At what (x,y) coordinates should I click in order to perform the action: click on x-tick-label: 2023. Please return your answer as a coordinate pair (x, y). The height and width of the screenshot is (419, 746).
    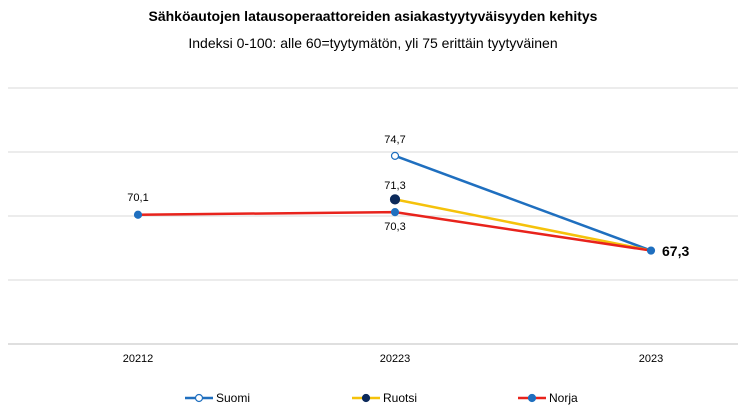
    Looking at the image, I should click on (651, 359).